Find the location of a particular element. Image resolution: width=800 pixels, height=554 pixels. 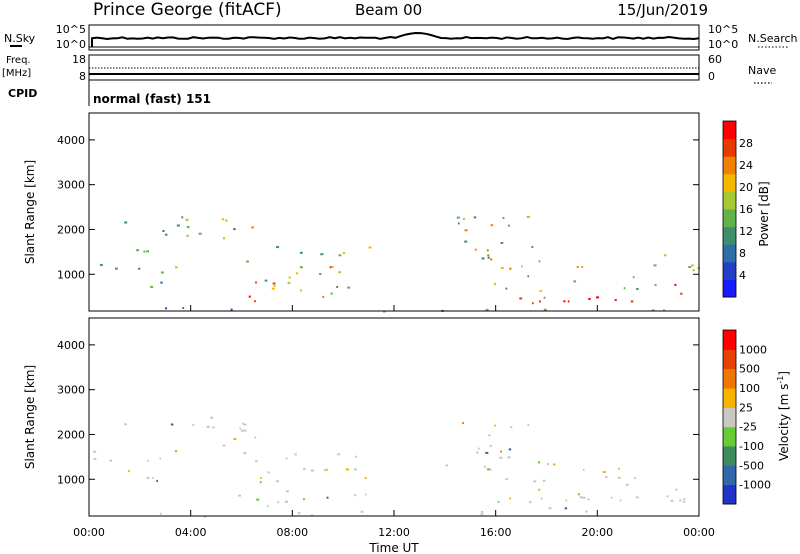

freq-left-tick-top: 18 is located at coordinates (79, 59).